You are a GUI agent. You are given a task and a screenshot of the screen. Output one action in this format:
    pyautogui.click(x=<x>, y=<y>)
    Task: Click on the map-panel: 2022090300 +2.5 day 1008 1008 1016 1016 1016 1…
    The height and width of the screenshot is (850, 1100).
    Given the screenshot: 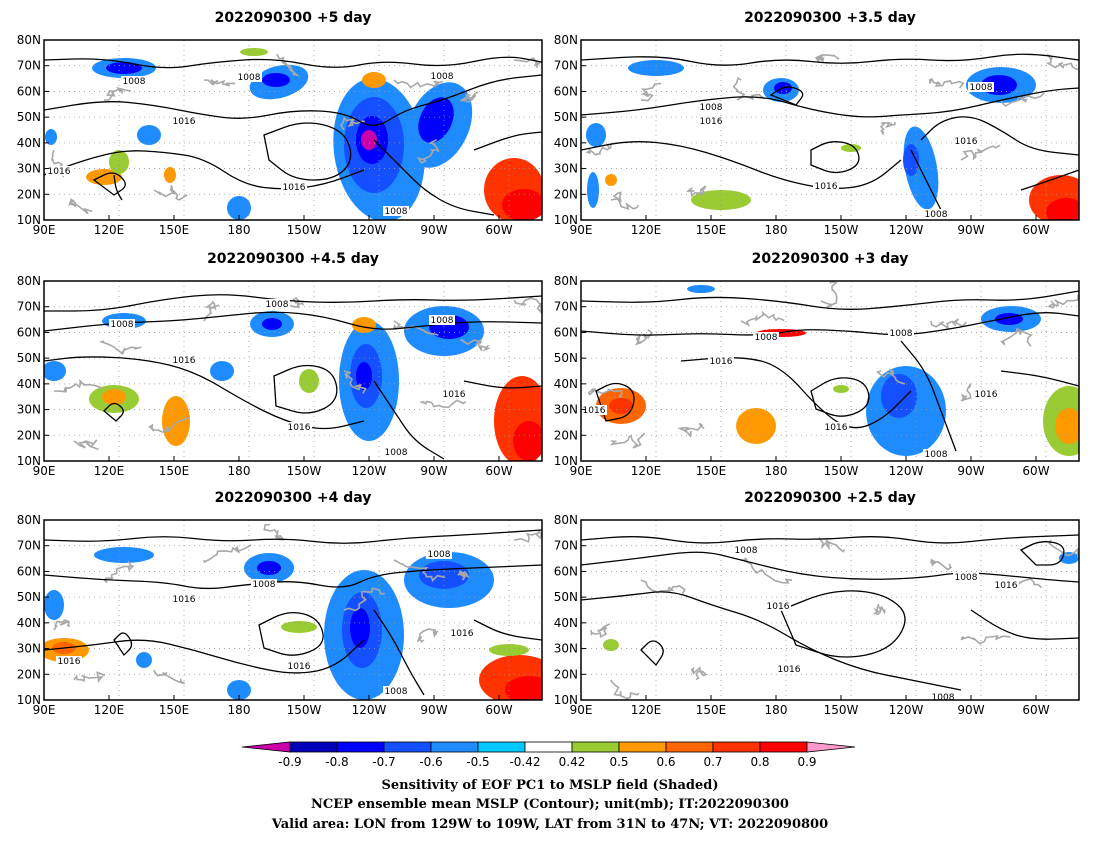 What is the action you would take?
    pyautogui.click(x=817, y=603)
    